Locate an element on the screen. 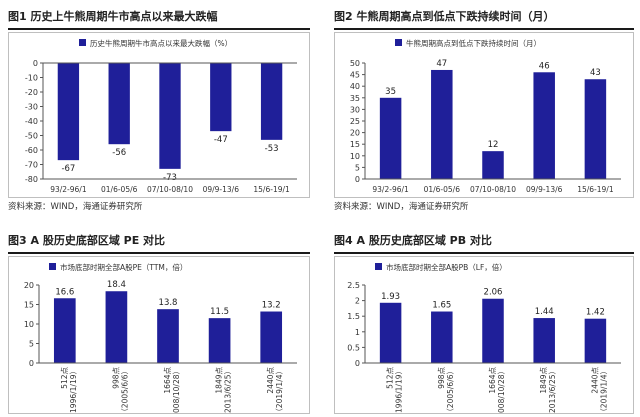 This screenshot has width=640, height=417. y-tick-label: 35 is located at coordinates (355, 98).